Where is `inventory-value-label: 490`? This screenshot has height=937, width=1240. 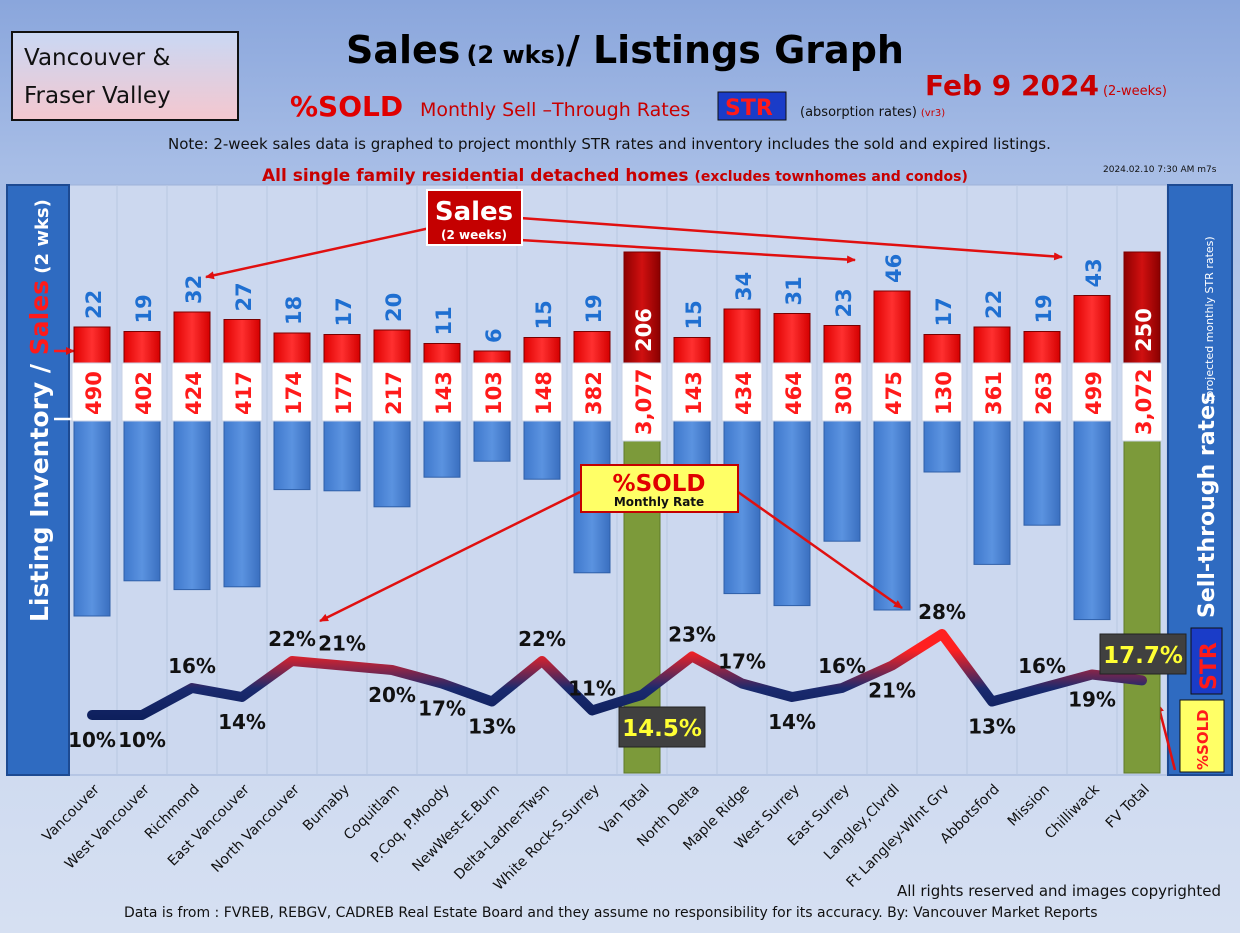
inventory-value-label: 490 is located at coordinates (94, 393).